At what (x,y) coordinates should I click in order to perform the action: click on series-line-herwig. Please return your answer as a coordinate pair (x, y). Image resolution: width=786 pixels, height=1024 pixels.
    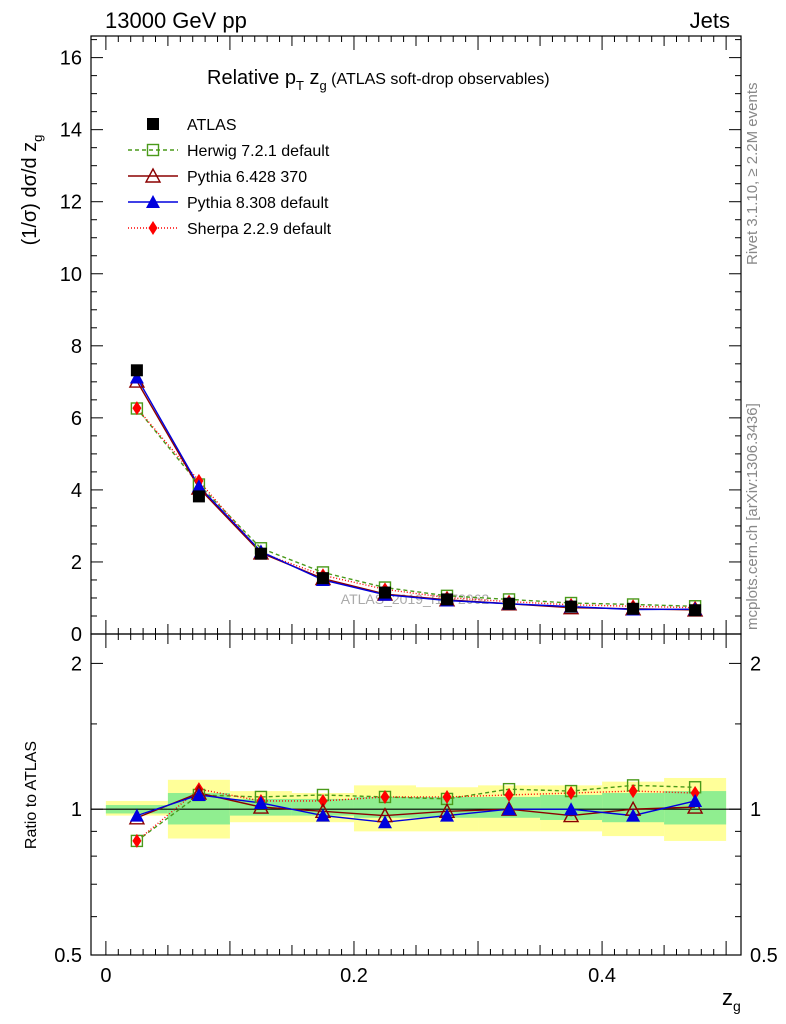
    Looking at the image, I should click on (416, 507).